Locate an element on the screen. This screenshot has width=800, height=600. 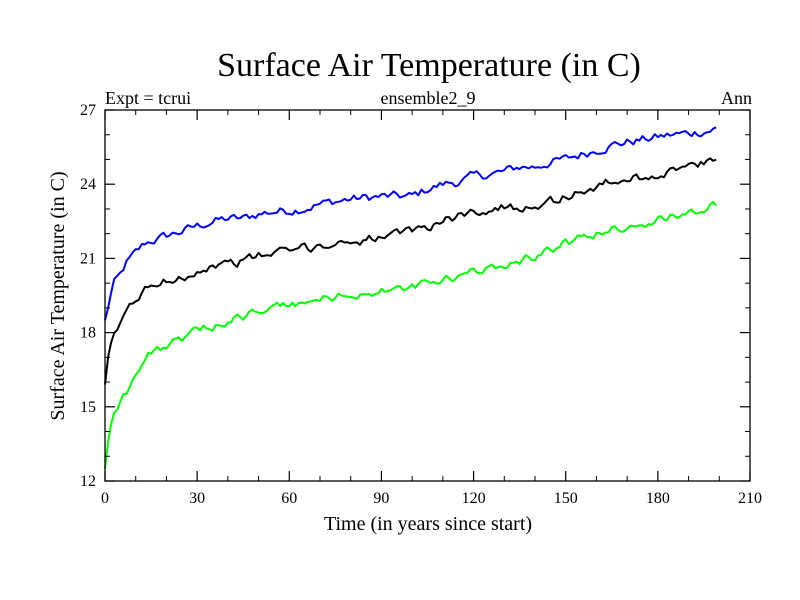
period-label: Ann is located at coordinates (736, 98).